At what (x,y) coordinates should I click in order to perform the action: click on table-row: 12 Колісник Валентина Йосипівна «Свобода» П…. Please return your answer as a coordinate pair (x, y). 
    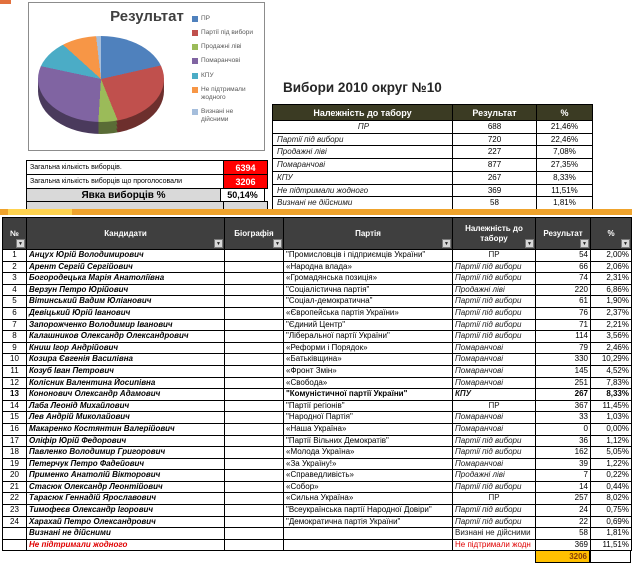
    Looking at the image, I should click on (317, 383).